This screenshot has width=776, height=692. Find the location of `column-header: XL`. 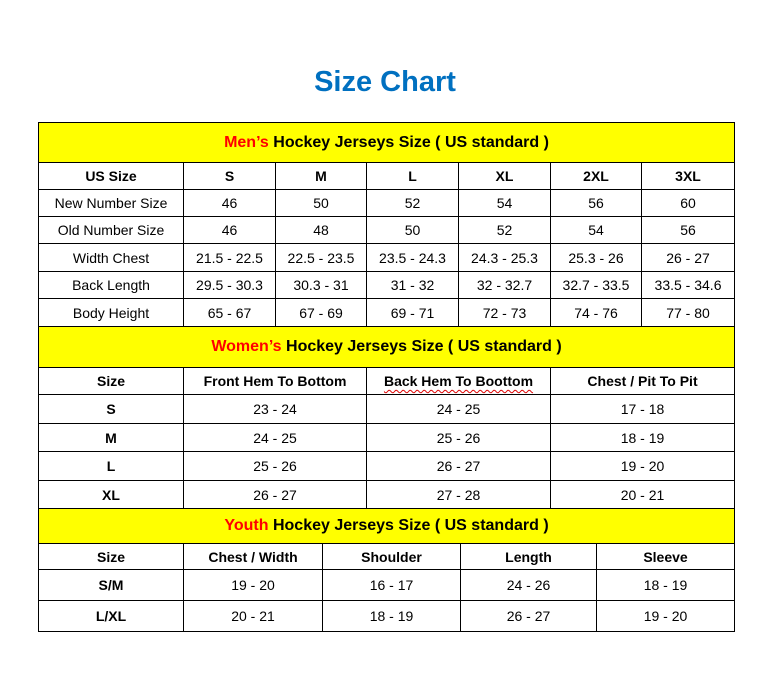

column-header: XL is located at coordinates (504, 176).